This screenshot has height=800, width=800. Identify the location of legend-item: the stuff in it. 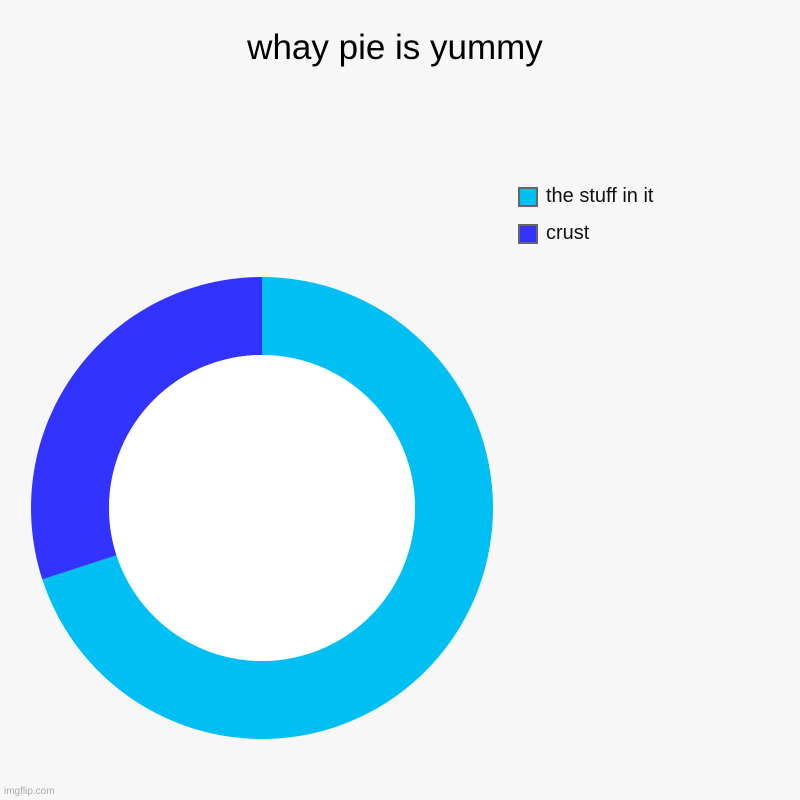
(585, 196).